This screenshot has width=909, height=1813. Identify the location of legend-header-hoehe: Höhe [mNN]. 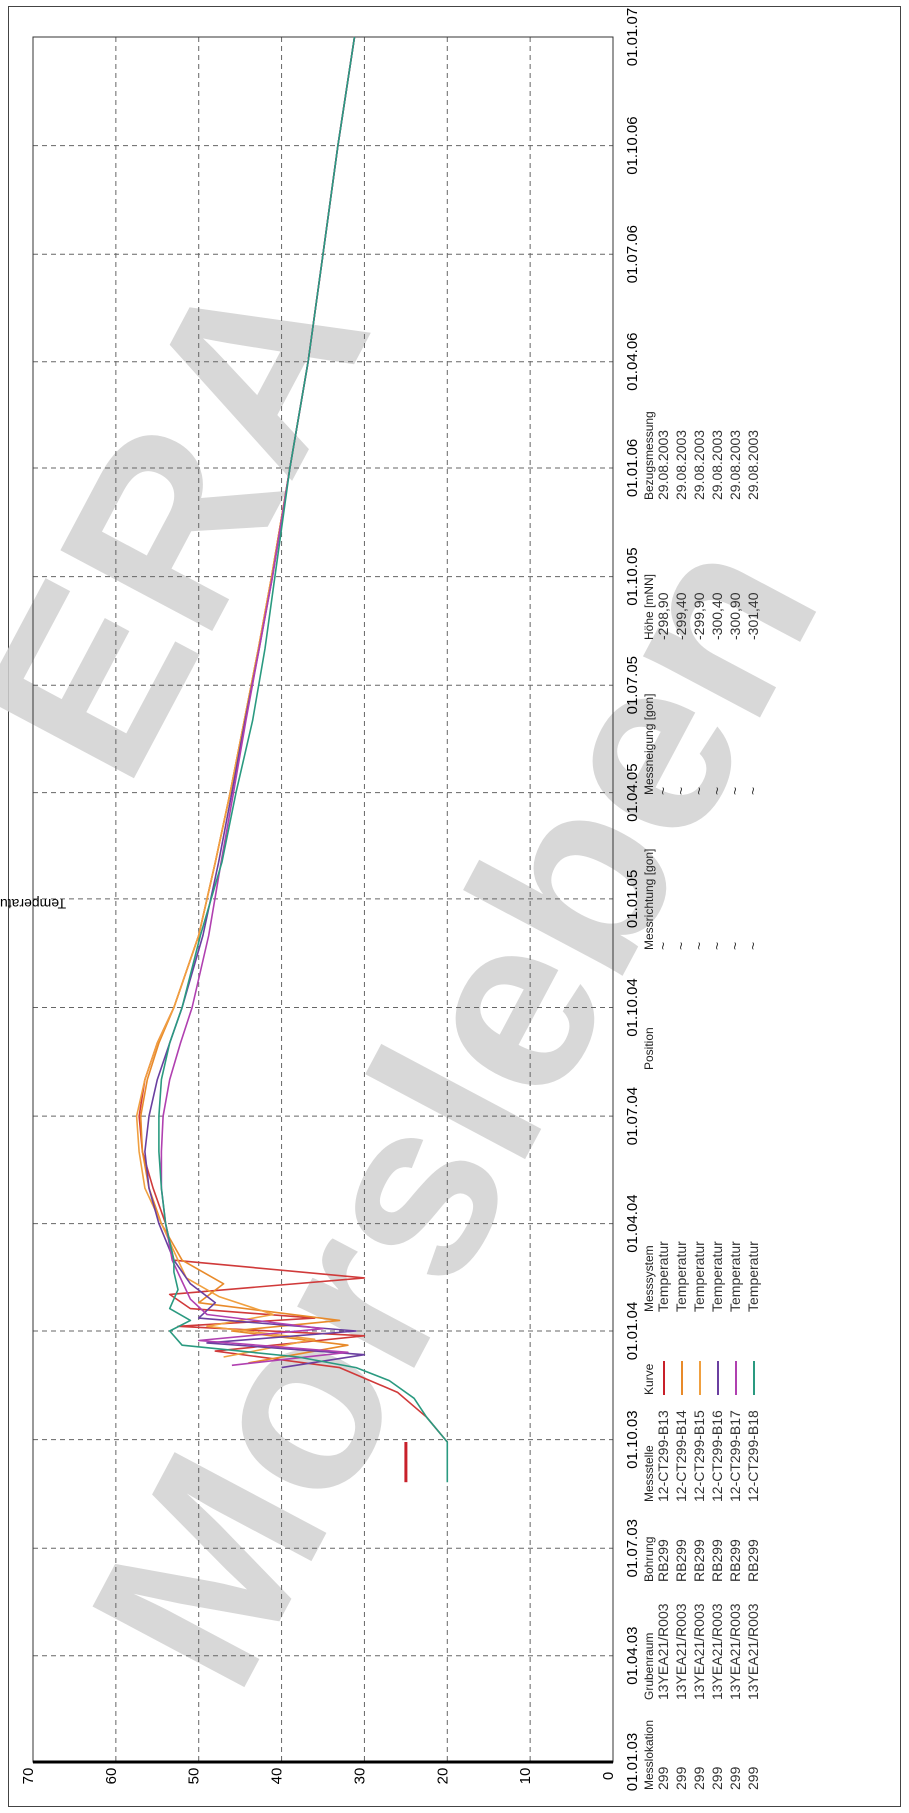
(649, 607).